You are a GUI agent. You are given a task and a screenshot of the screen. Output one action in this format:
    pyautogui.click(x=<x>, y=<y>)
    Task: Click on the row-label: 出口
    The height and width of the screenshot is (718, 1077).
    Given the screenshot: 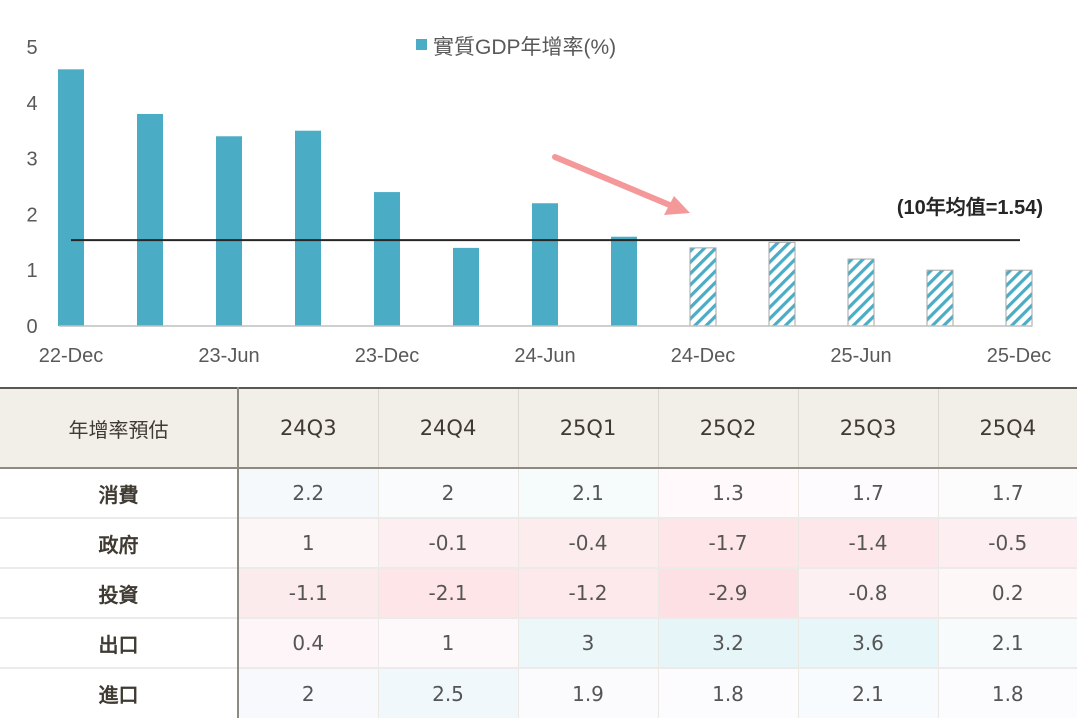 What is the action you would take?
    pyautogui.click(x=119, y=642)
    